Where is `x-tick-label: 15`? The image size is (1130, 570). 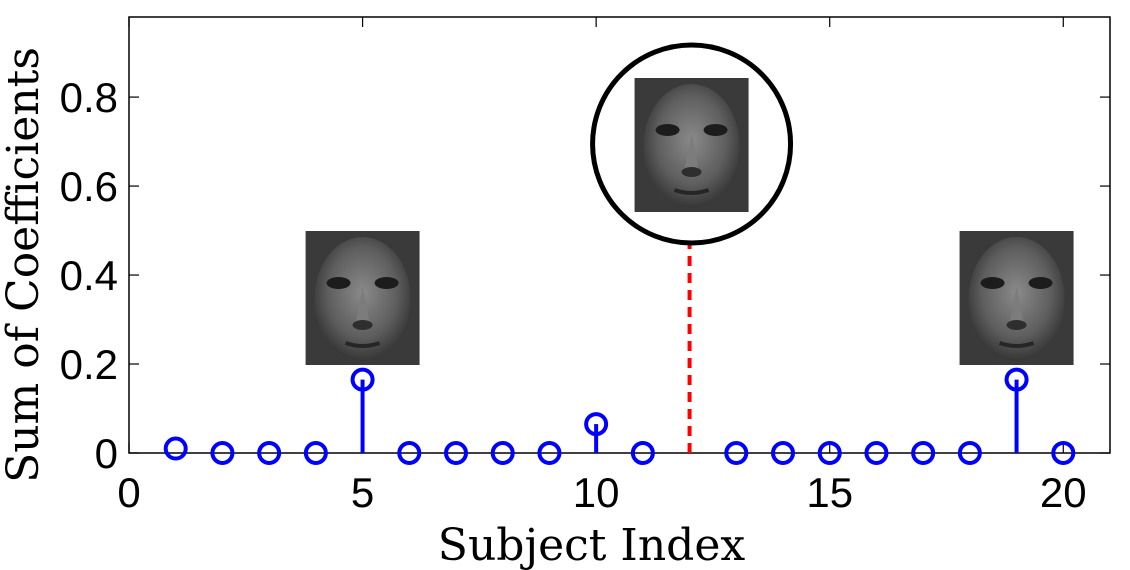 x-tick-label: 15 is located at coordinates (829, 492).